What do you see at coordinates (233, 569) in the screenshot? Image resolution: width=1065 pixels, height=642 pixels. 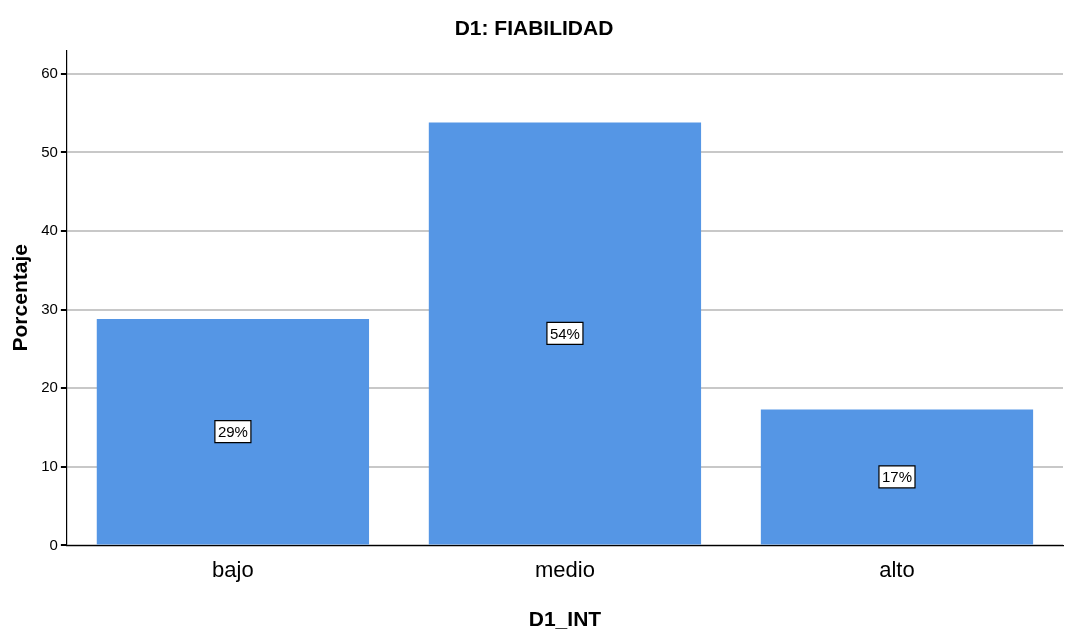 I see `x-tick-label: bajo` at bounding box center [233, 569].